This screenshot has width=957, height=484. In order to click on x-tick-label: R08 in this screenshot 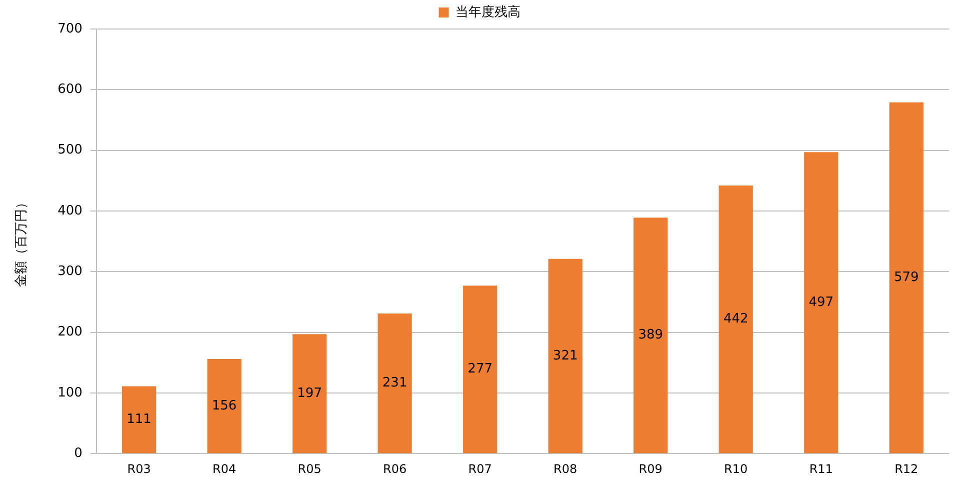, I will do `click(566, 469)`.